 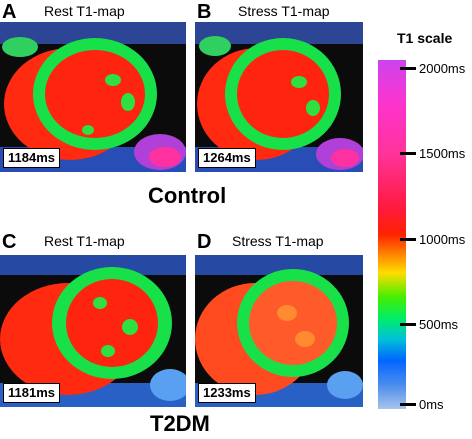 What do you see at coordinates (227, 393) in the screenshot?
I see `t1-value-d: 1233ms` at bounding box center [227, 393].